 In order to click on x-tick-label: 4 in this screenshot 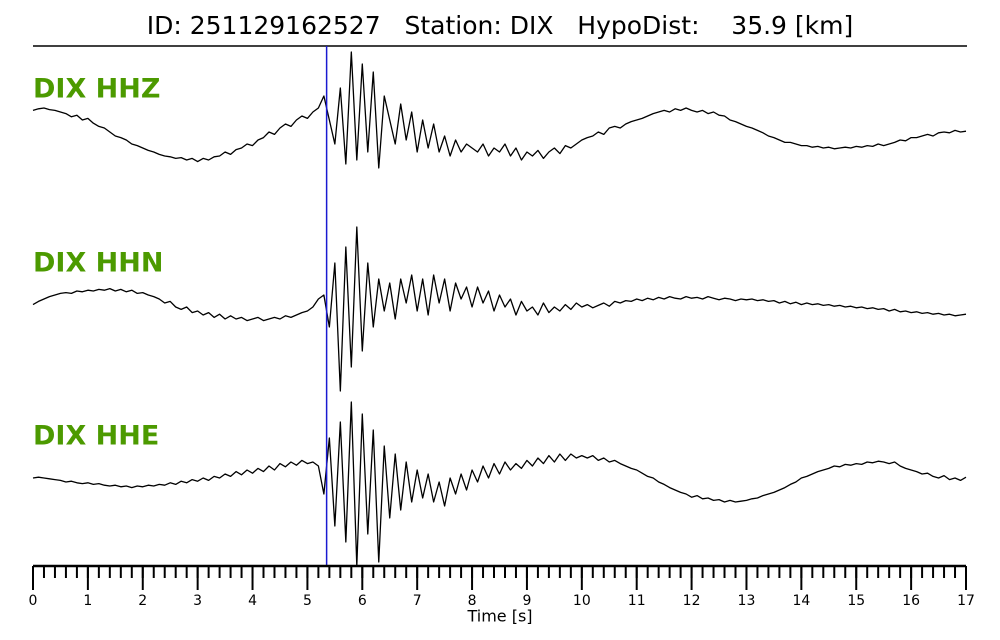, I will do `click(252, 601)`.